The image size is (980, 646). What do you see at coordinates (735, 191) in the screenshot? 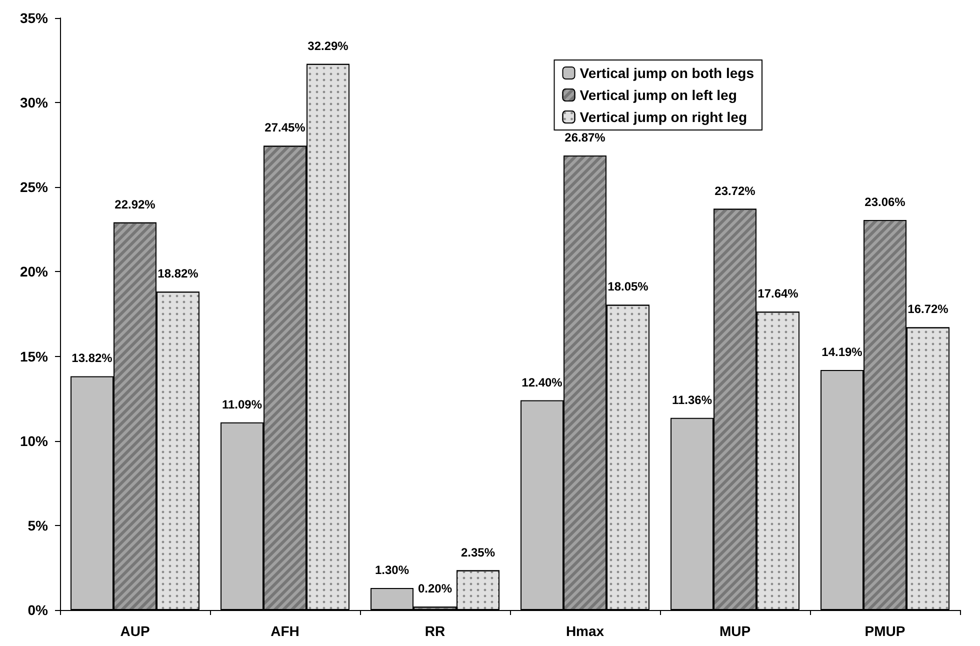
I see `data-label: 23.72%` at bounding box center [735, 191].